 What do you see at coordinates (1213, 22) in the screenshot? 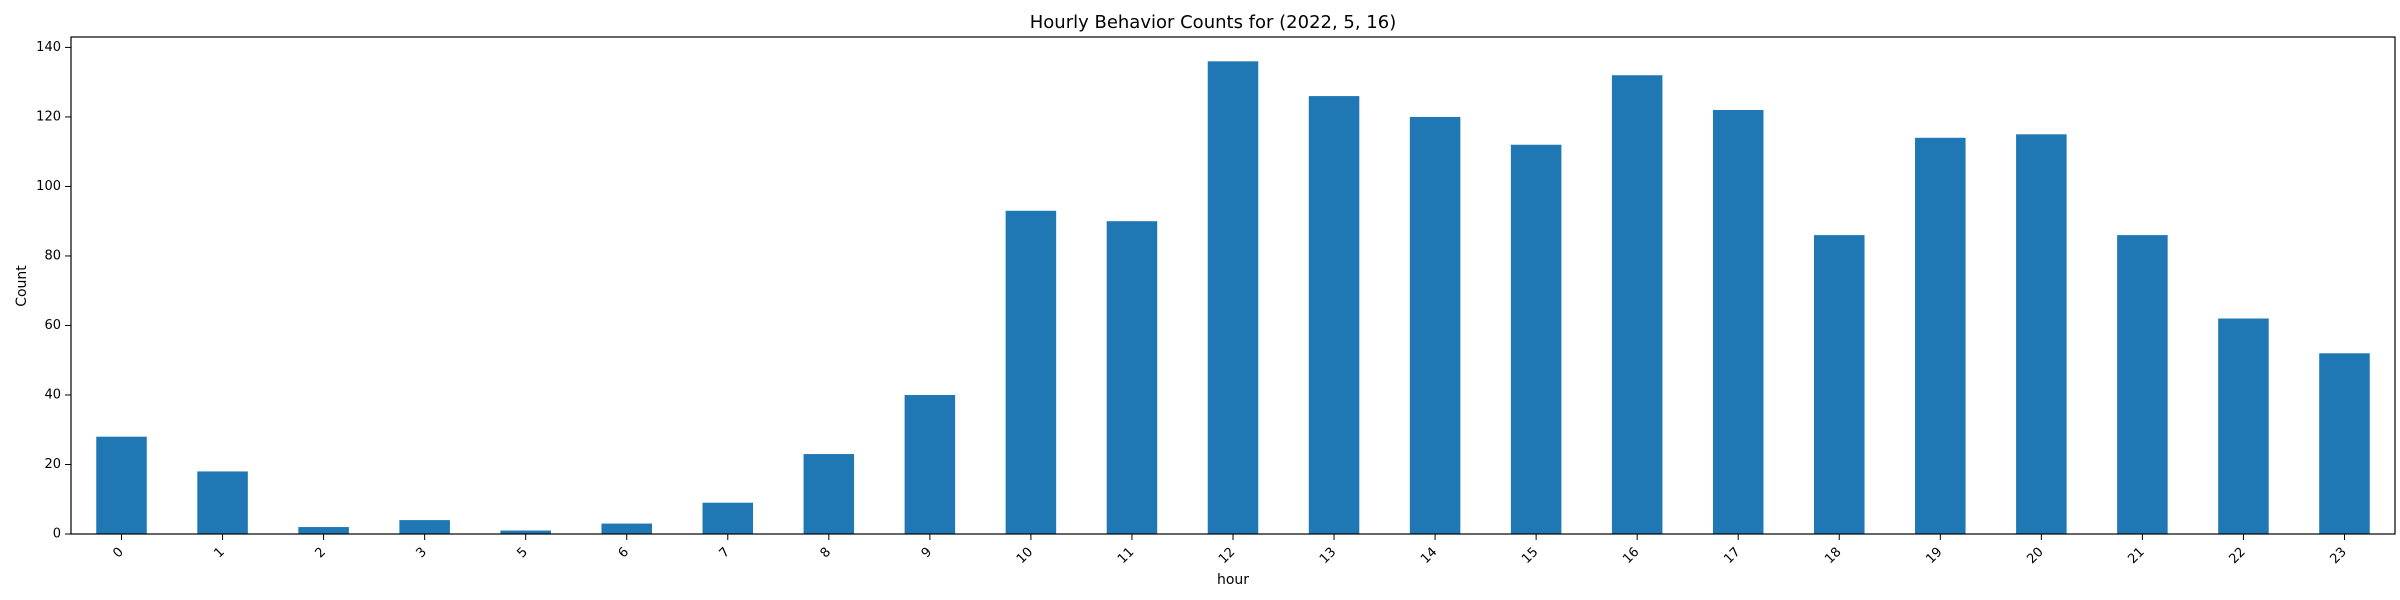
I see `chart-title: Hourly Behavior Counts for (2022, 5, 16)` at bounding box center [1213, 22].